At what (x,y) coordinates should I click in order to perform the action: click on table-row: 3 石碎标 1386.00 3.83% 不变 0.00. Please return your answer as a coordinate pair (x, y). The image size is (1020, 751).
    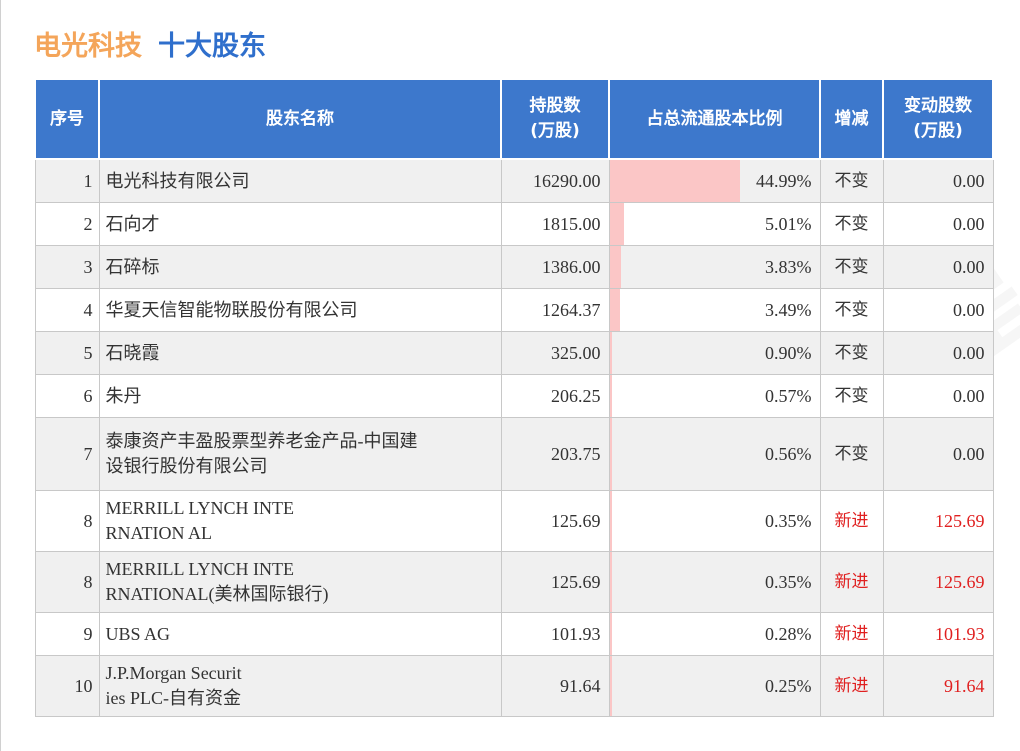
    Looking at the image, I should click on (514, 267).